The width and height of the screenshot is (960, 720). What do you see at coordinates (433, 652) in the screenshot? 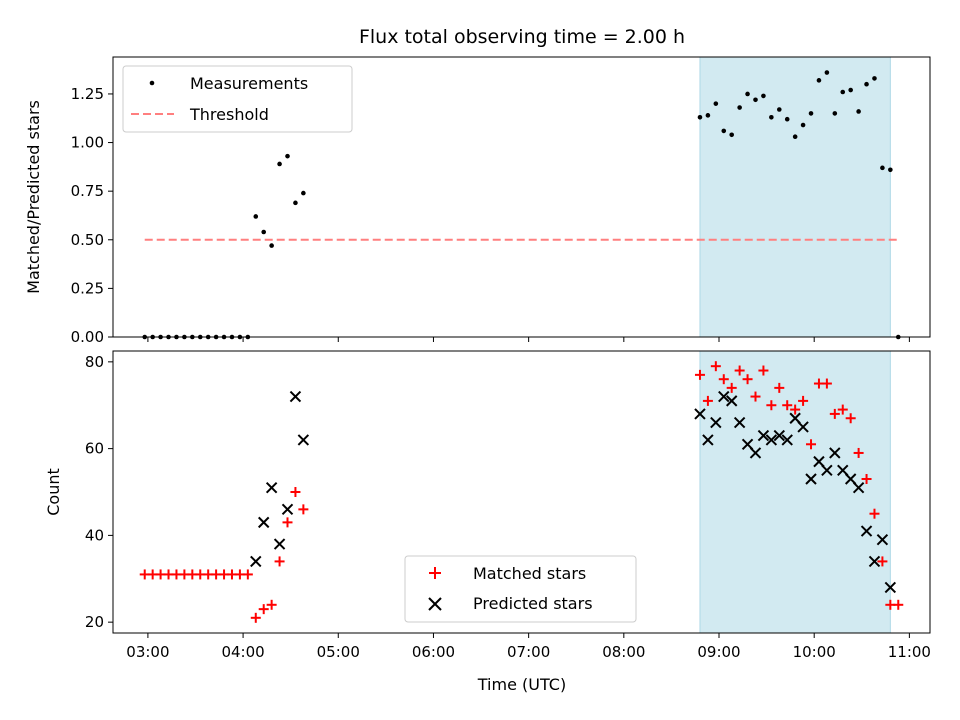
I see `bottom-x-tick-label-3: 06:00` at bounding box center [433, 652].